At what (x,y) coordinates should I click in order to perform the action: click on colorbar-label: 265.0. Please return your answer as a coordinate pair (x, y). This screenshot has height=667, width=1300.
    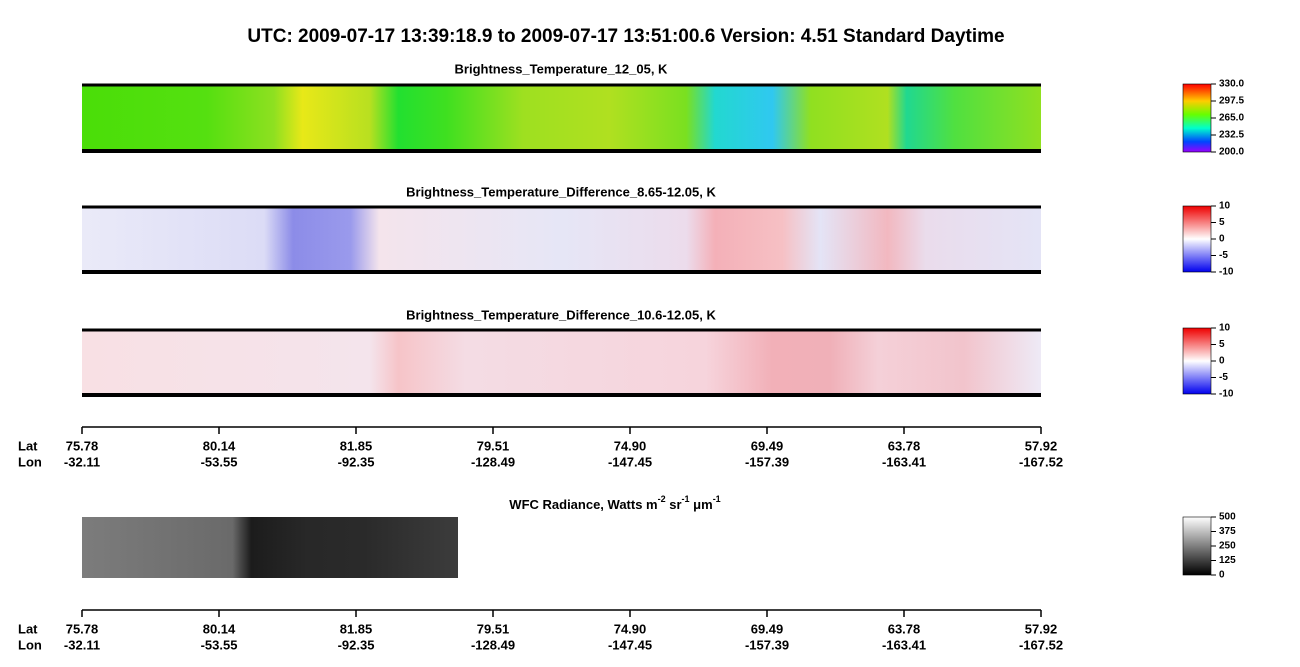
    Looking at the image, I should click on (1231, 118).